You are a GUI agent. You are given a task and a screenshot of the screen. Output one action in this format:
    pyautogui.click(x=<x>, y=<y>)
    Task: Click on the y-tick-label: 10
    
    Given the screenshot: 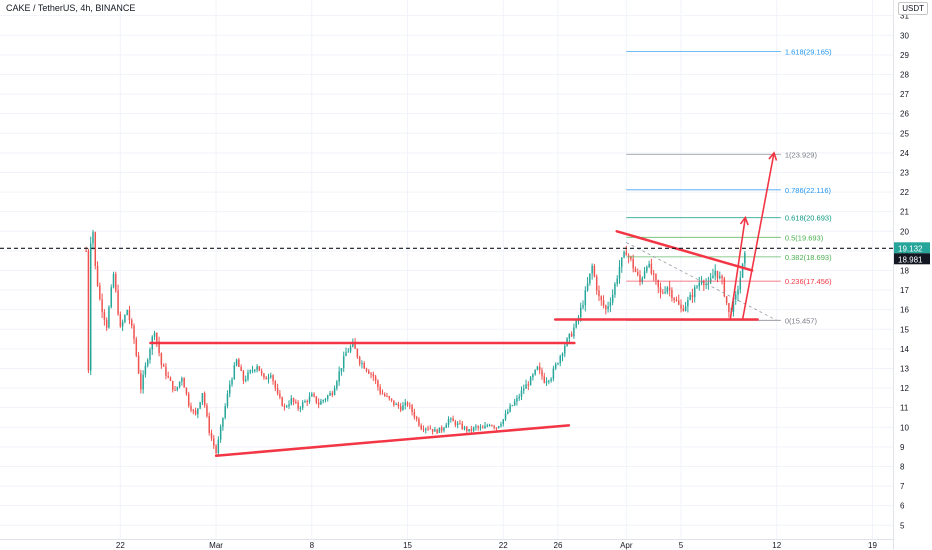 What is the action you would take?
    pyautogui.click(x=904, y=427)
    